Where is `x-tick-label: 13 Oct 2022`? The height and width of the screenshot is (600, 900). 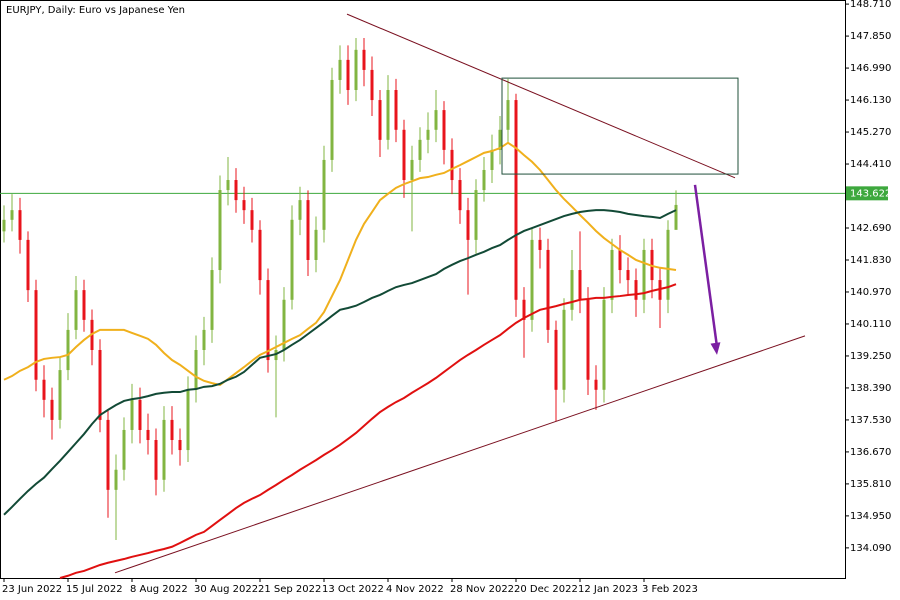 x-tick-label: 13 Oct 2022 is located at coordinates (353, 589).